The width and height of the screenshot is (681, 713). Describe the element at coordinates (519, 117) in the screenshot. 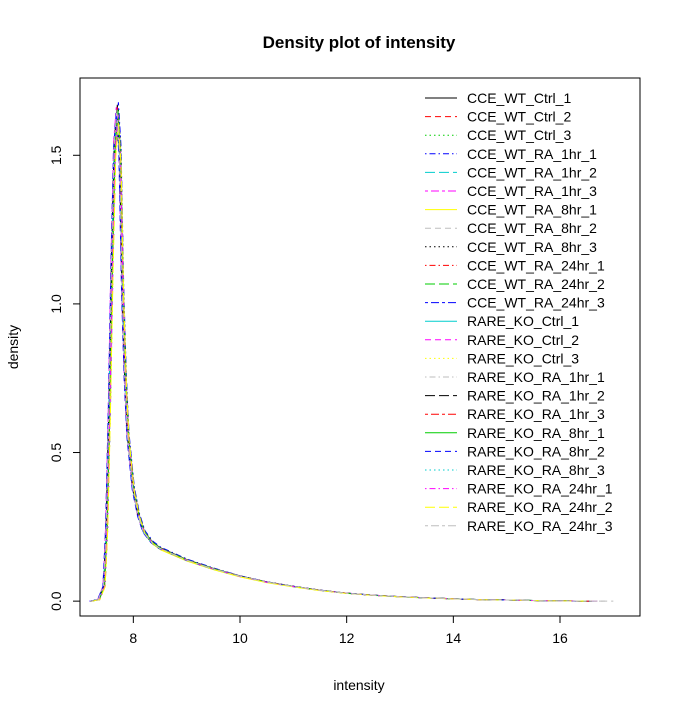

I see `legend-label: CCE_WT_Ctrl_2` at that location.